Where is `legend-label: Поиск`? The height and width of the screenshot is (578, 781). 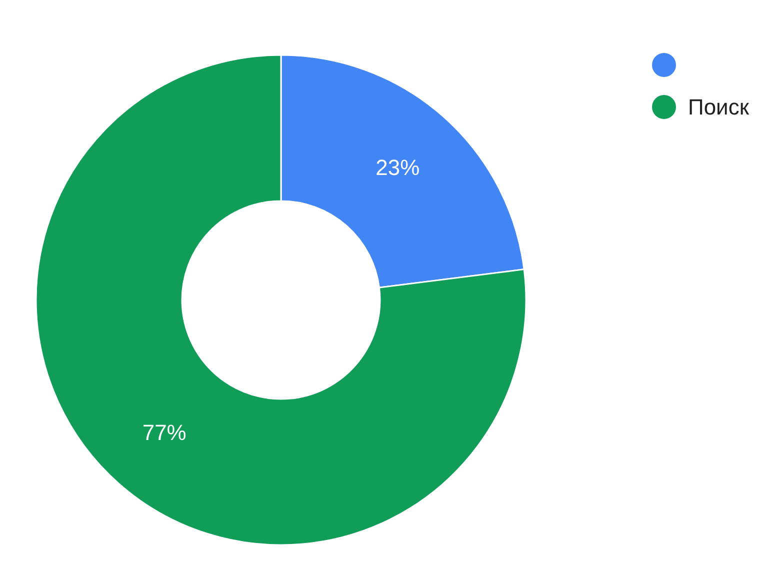 legend-label: Поиск is located at coordinates (719, 107).